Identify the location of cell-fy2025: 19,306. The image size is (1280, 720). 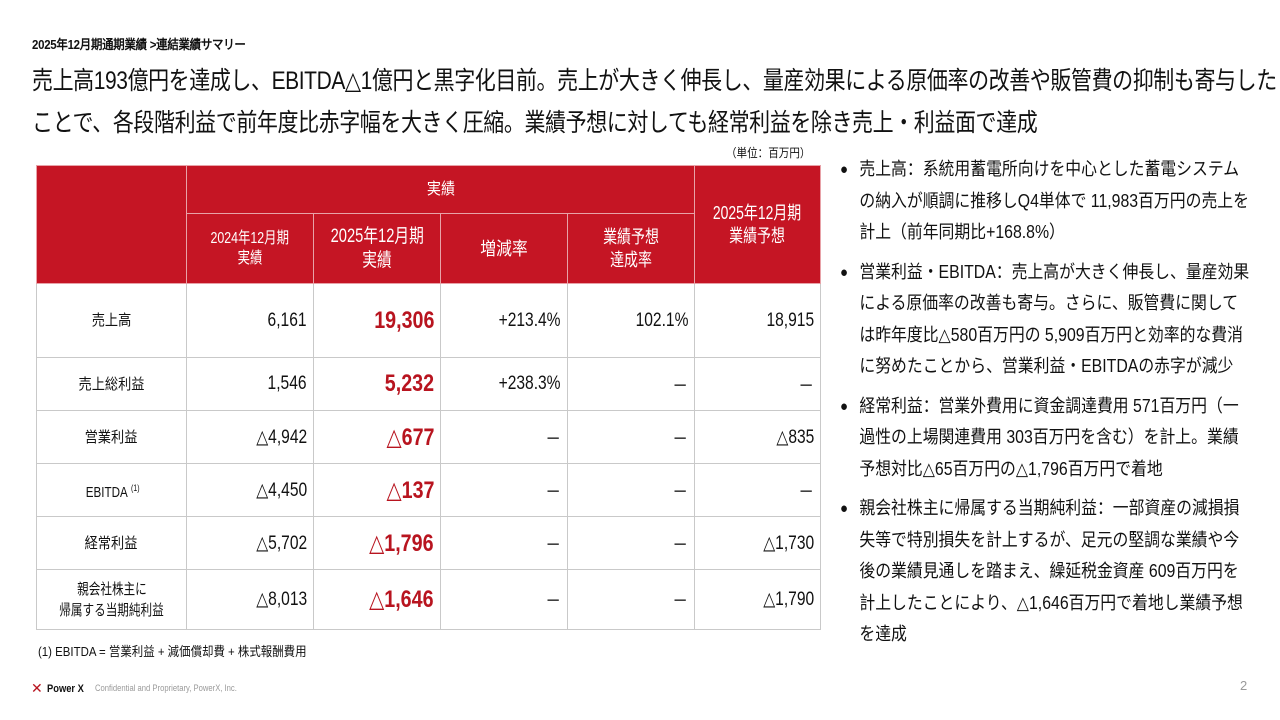
(377, 320).